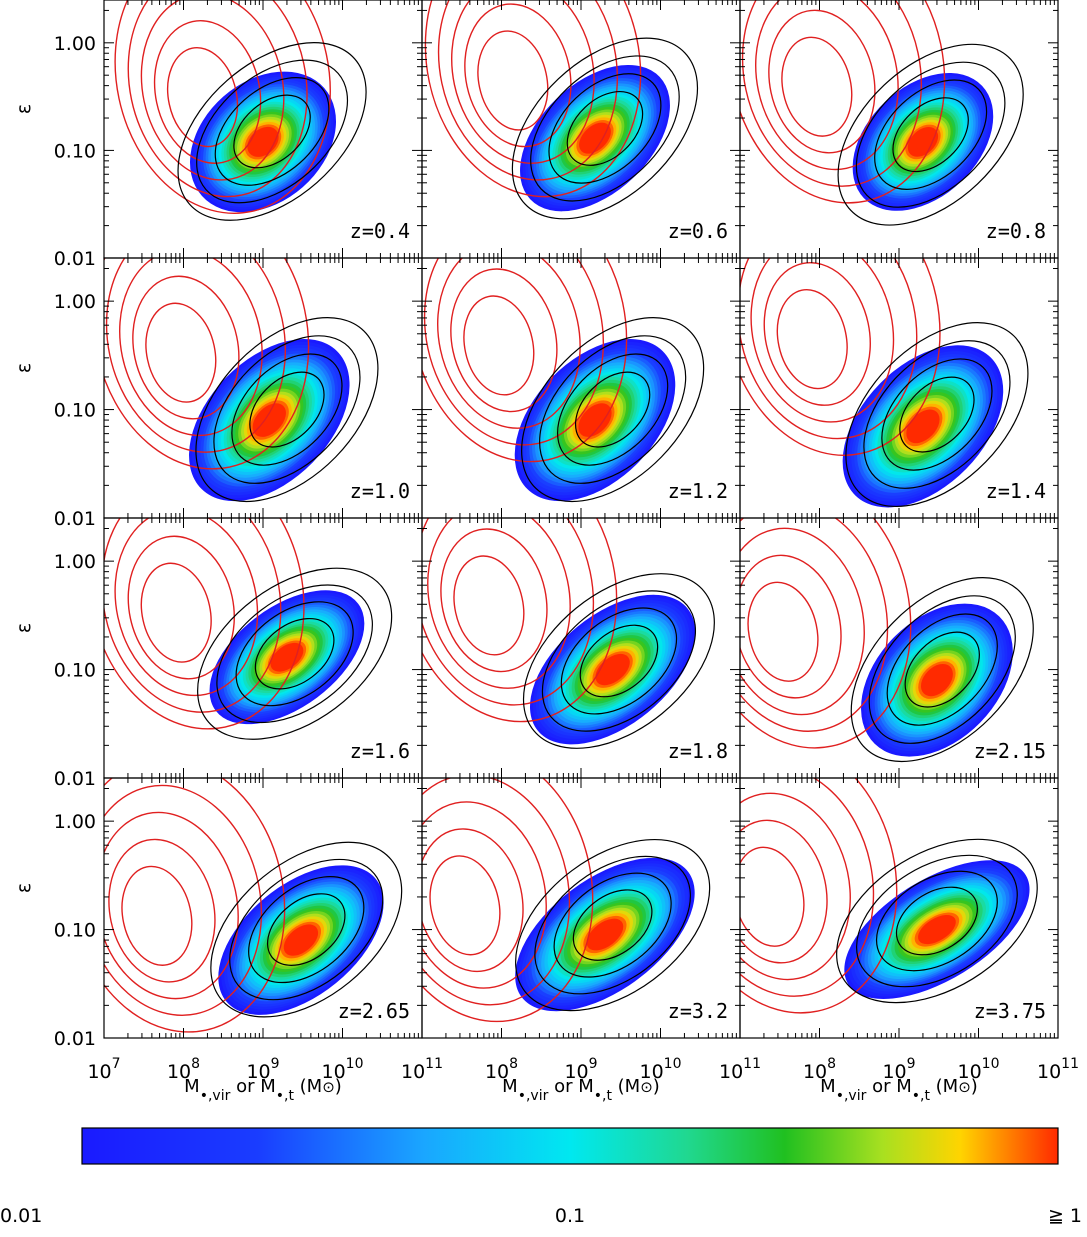 The image size is (1087, 1237). I want to click on redshift-label: z=1.8, so click(698, 751).